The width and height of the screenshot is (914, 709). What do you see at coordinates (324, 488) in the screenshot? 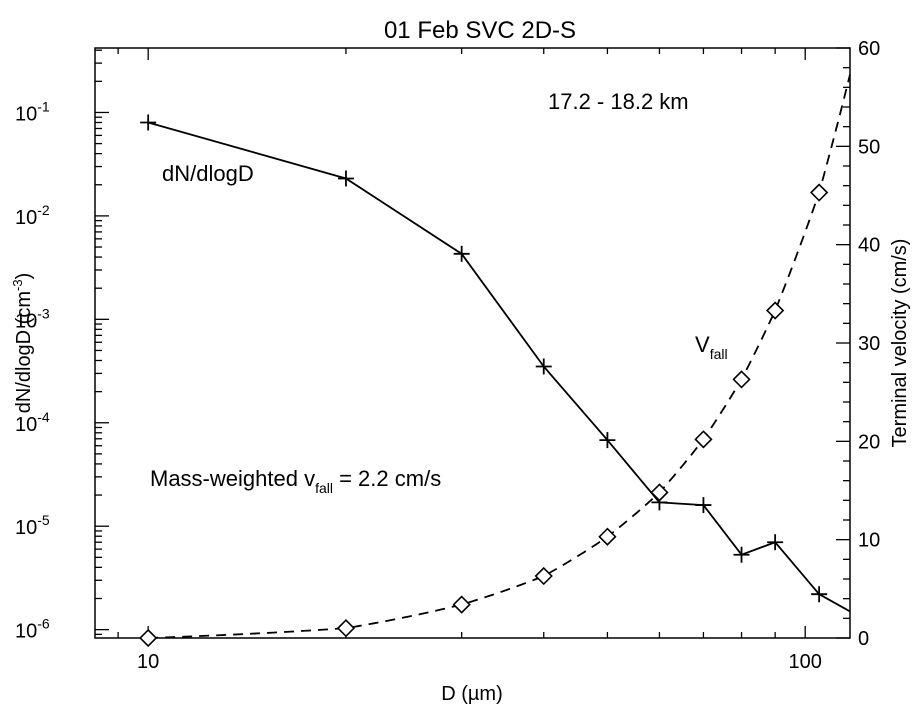
I see `mass-weighted-sub: fall` at bounding box center [324, 488].